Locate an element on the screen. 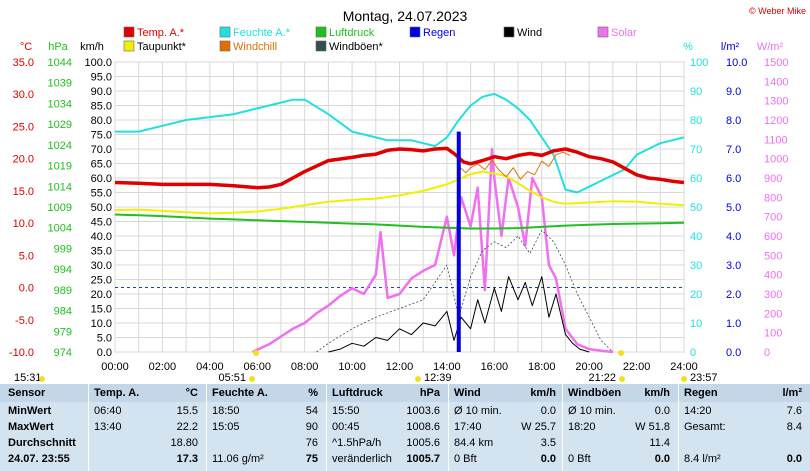 This screenshot has height=471, width=810. legend-label: Temp. A.* is located at coordinates (161, 33).